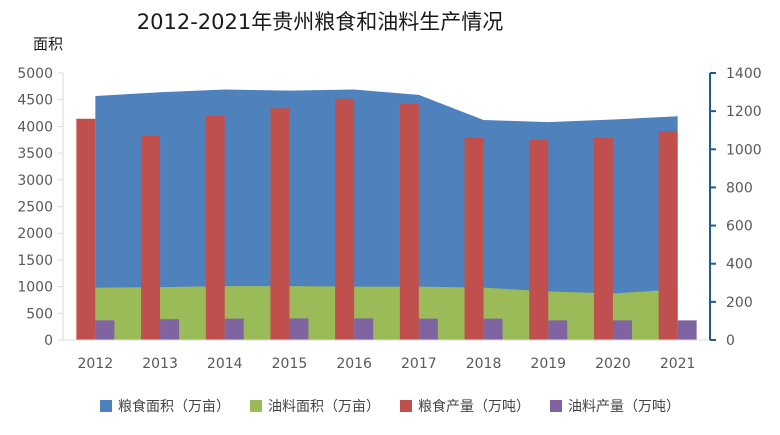  I want to click on x-tick: 2012, so click(96, 364).